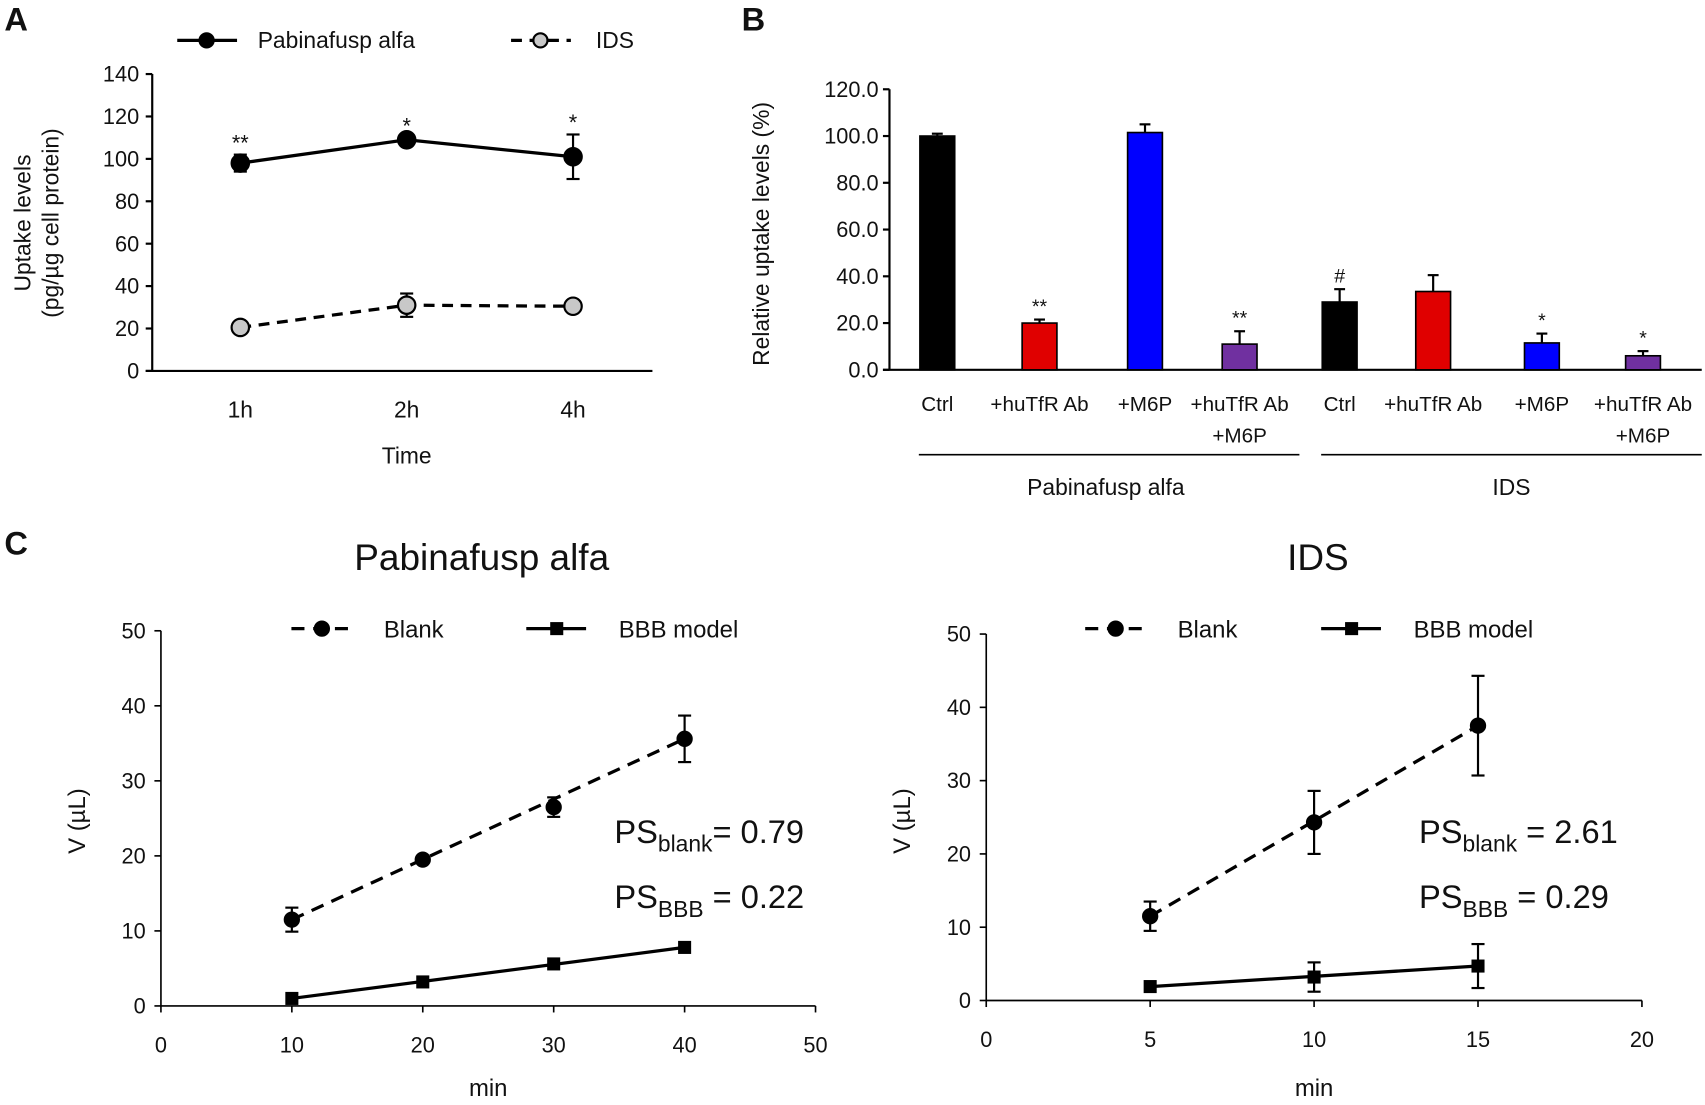 Image resolution: width=1705 pixels, height=1105 pixels. I want to click on ps-annotation: PSblank= 0.79, so click(709, 835).